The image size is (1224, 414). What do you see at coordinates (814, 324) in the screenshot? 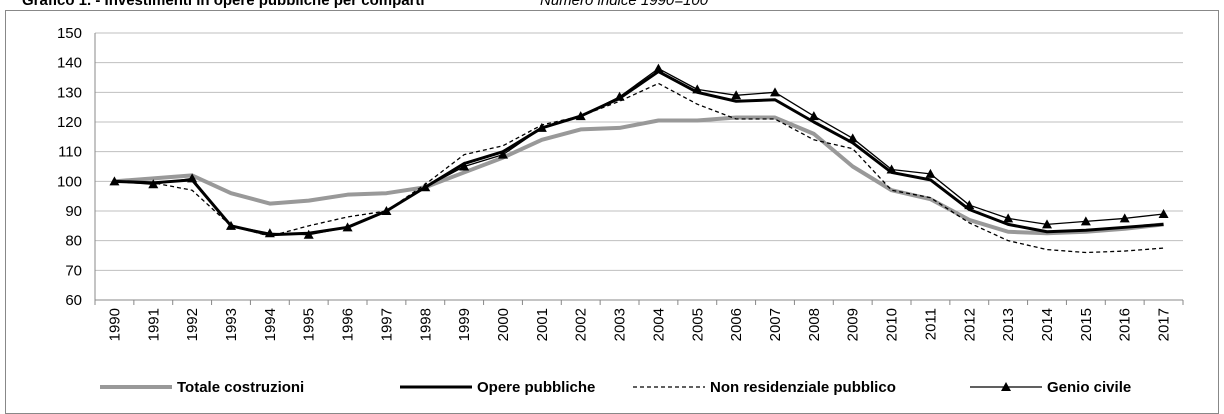
I see `x-tick-label: 2008` at bounding box center [814, 324].